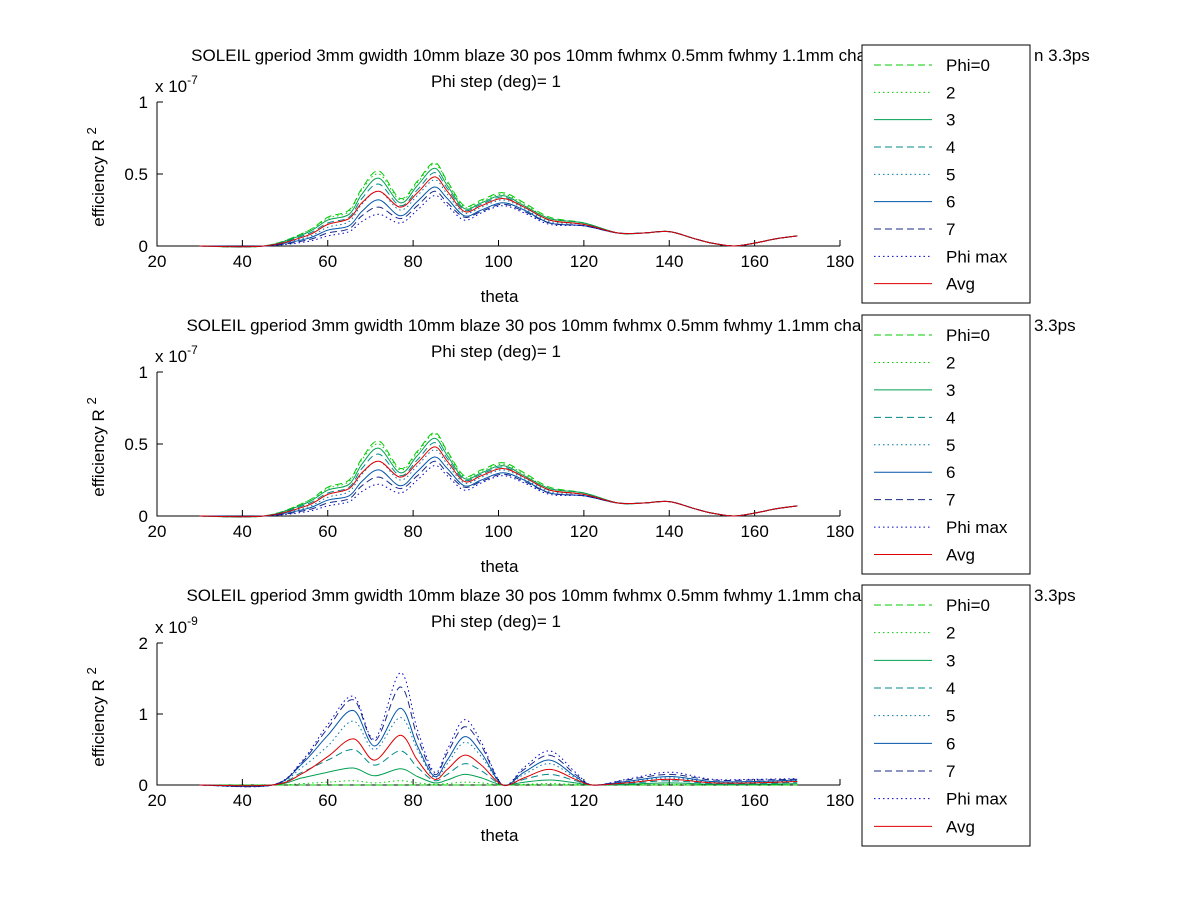 The image size is (1200, 901). I want to click on series-line-phi-max, so click(498, 730).